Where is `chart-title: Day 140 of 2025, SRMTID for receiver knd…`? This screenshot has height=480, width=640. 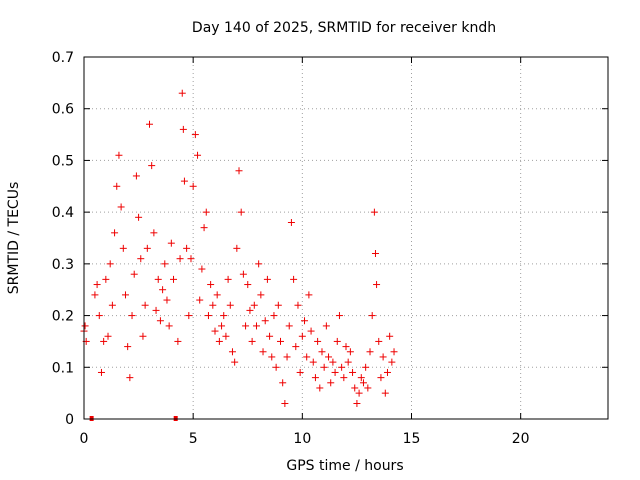 chart-title: Day 140 of 2025, SRMTID for receiver knd… is located at coordinates (344, 28).